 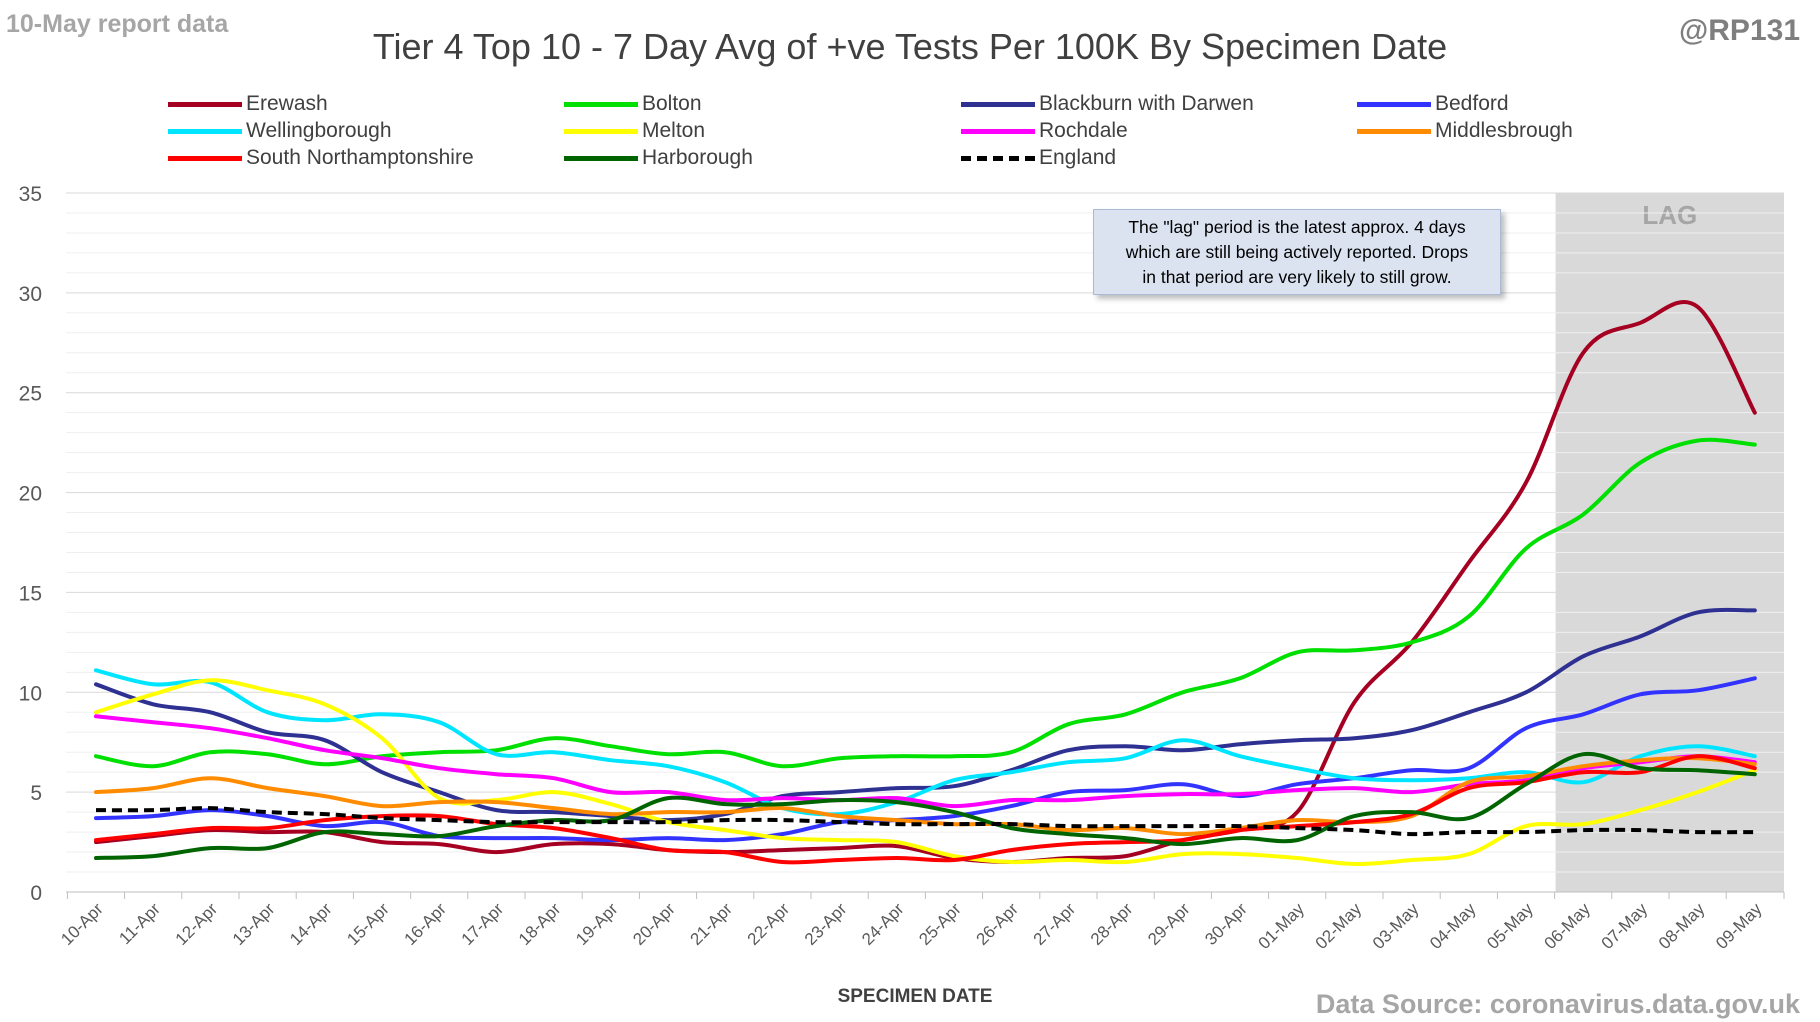 What do you see at coordinates (1055, 924) in the screenshot?
I see `x-tick-label: 27-Apr` at bounding box center [1055, 924].